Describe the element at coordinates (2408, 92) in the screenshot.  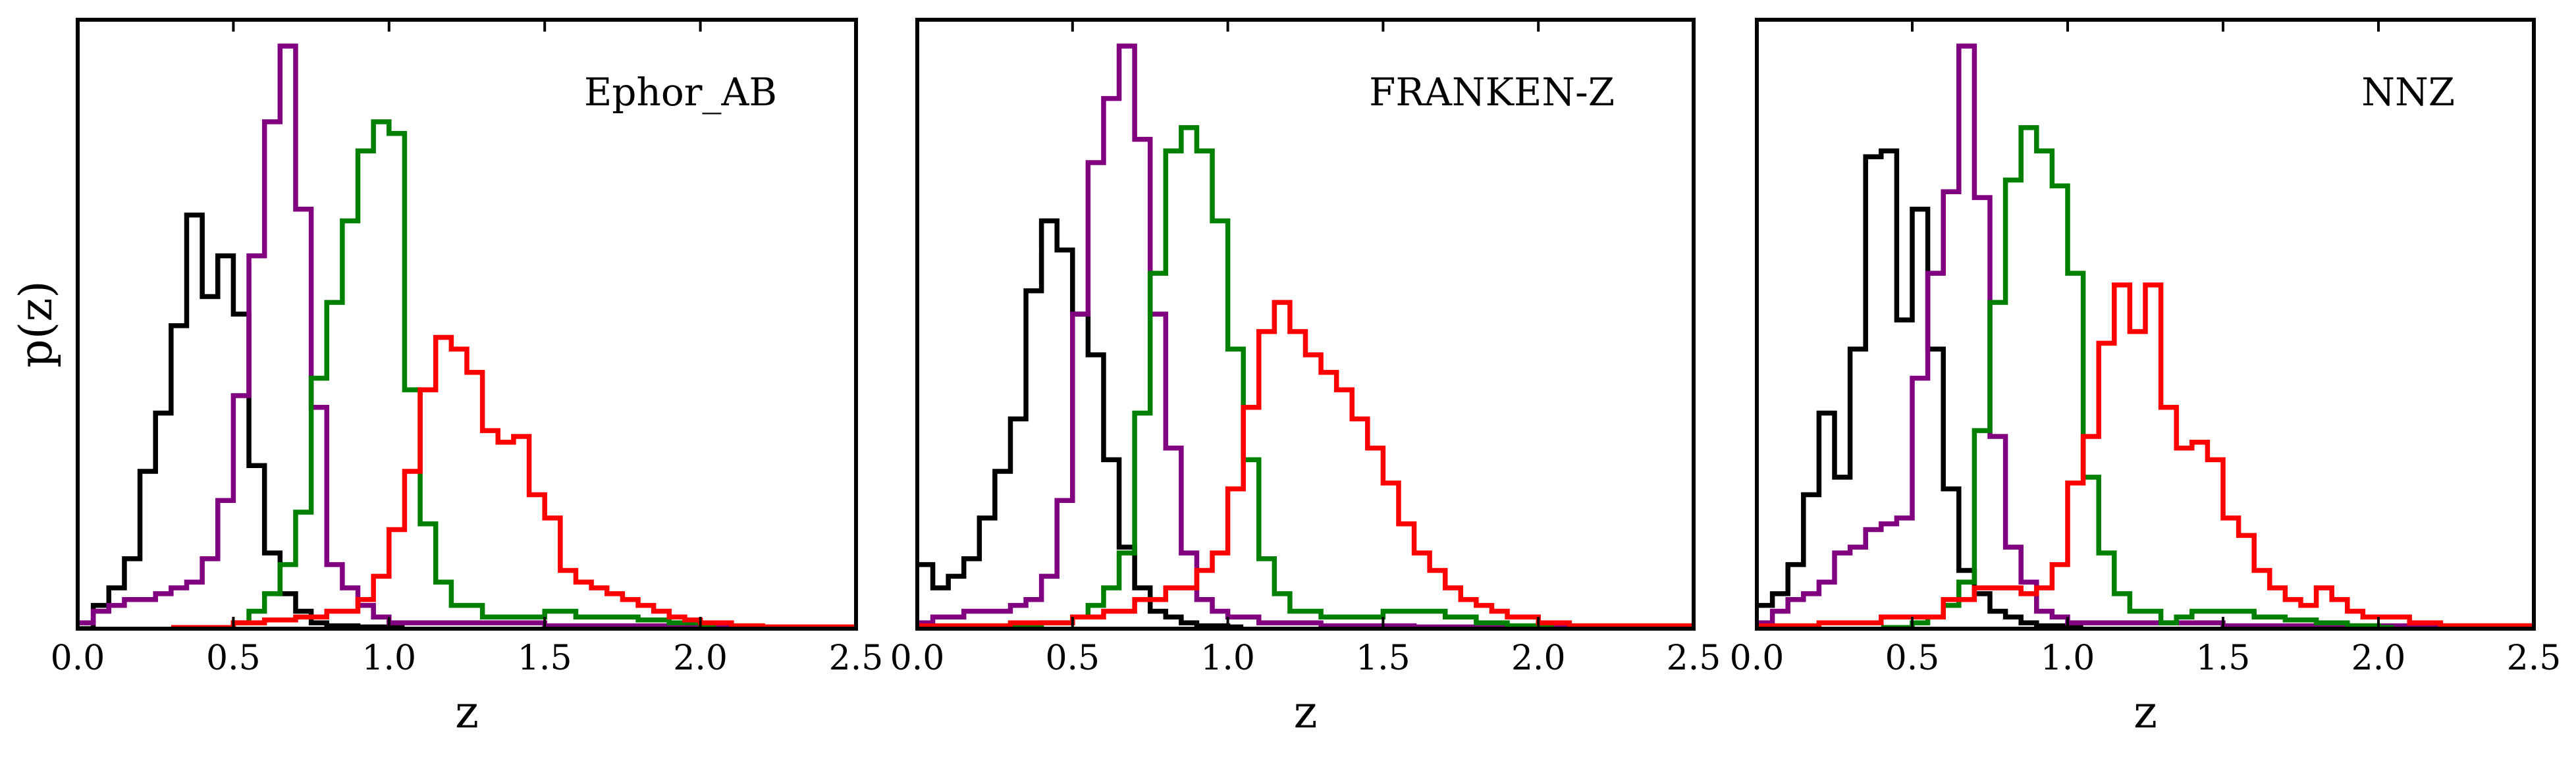
I see `panel-title: NNZ` at that location.